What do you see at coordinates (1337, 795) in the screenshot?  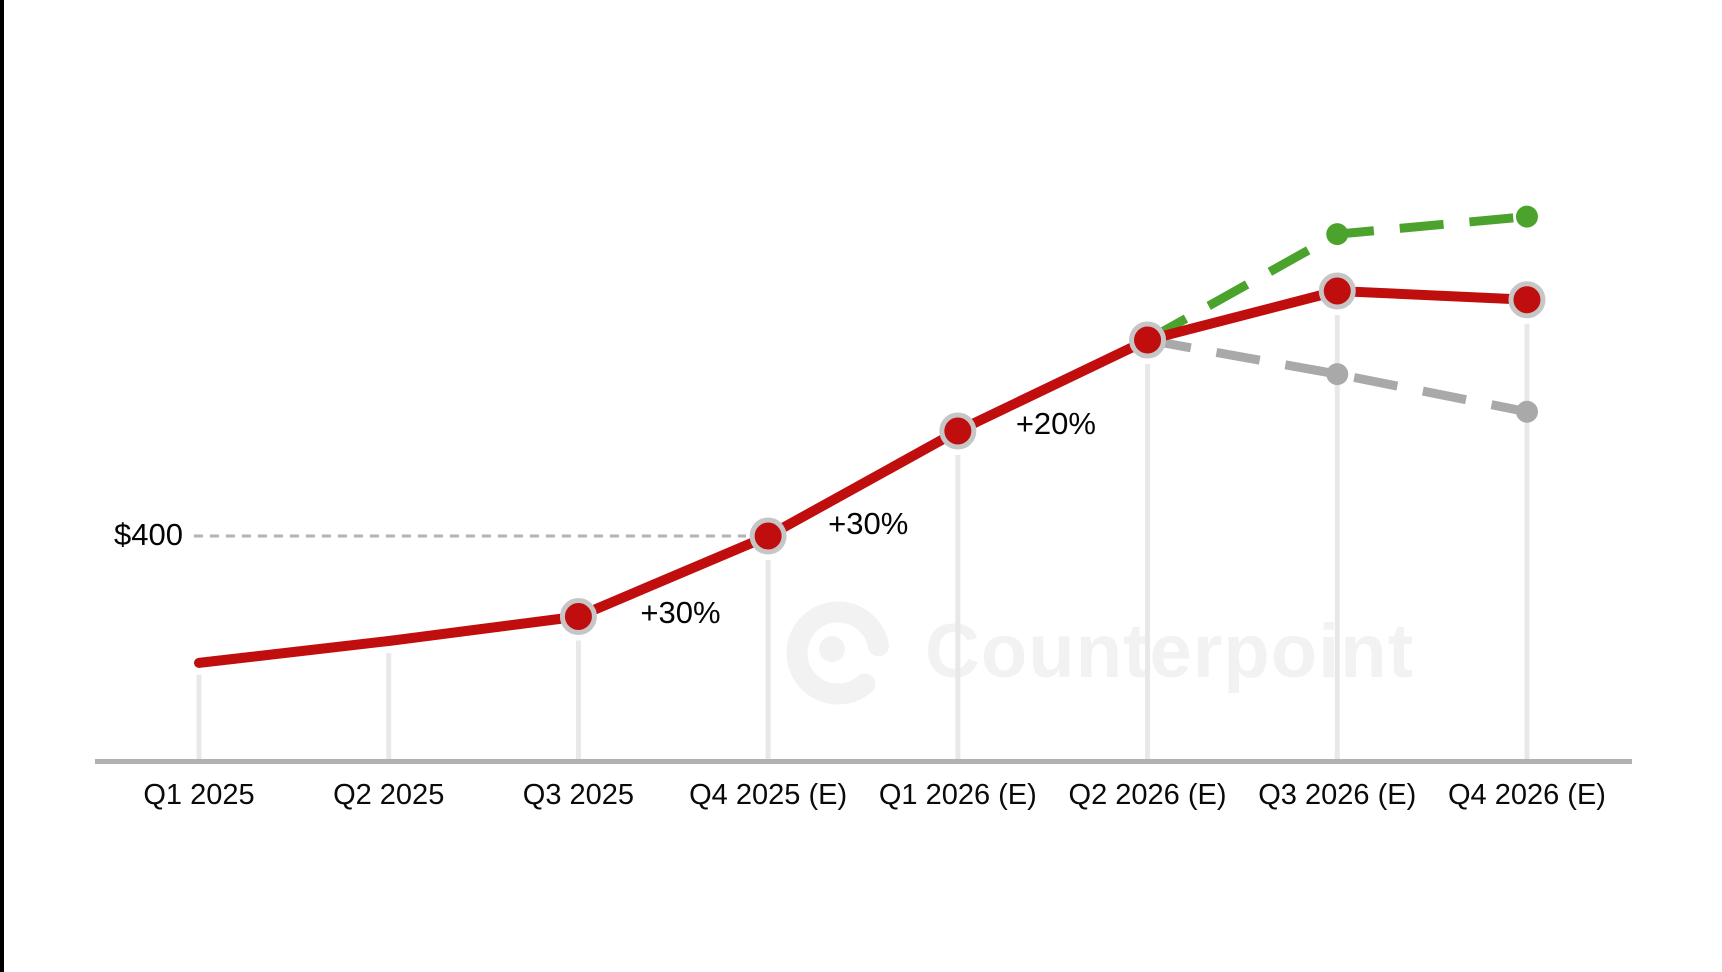 I see `x-axis-label: Q3 2026 (E)` at bounding box center [1337, 795].